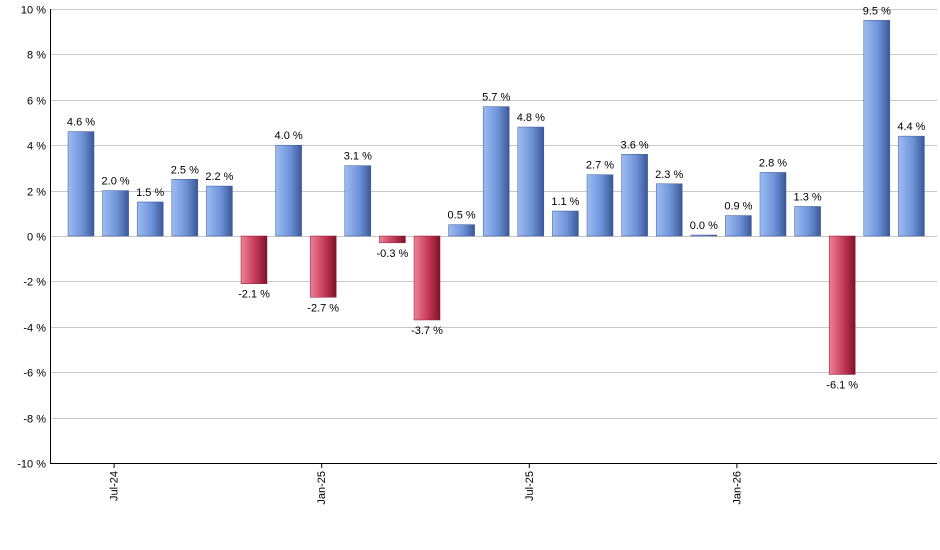 Image resolution: width=940 pixels, height=550 pixels. Describe the element at coordinates (530, 486) in the screenshot. I see `x-tick-label: Jul-25` at that location.